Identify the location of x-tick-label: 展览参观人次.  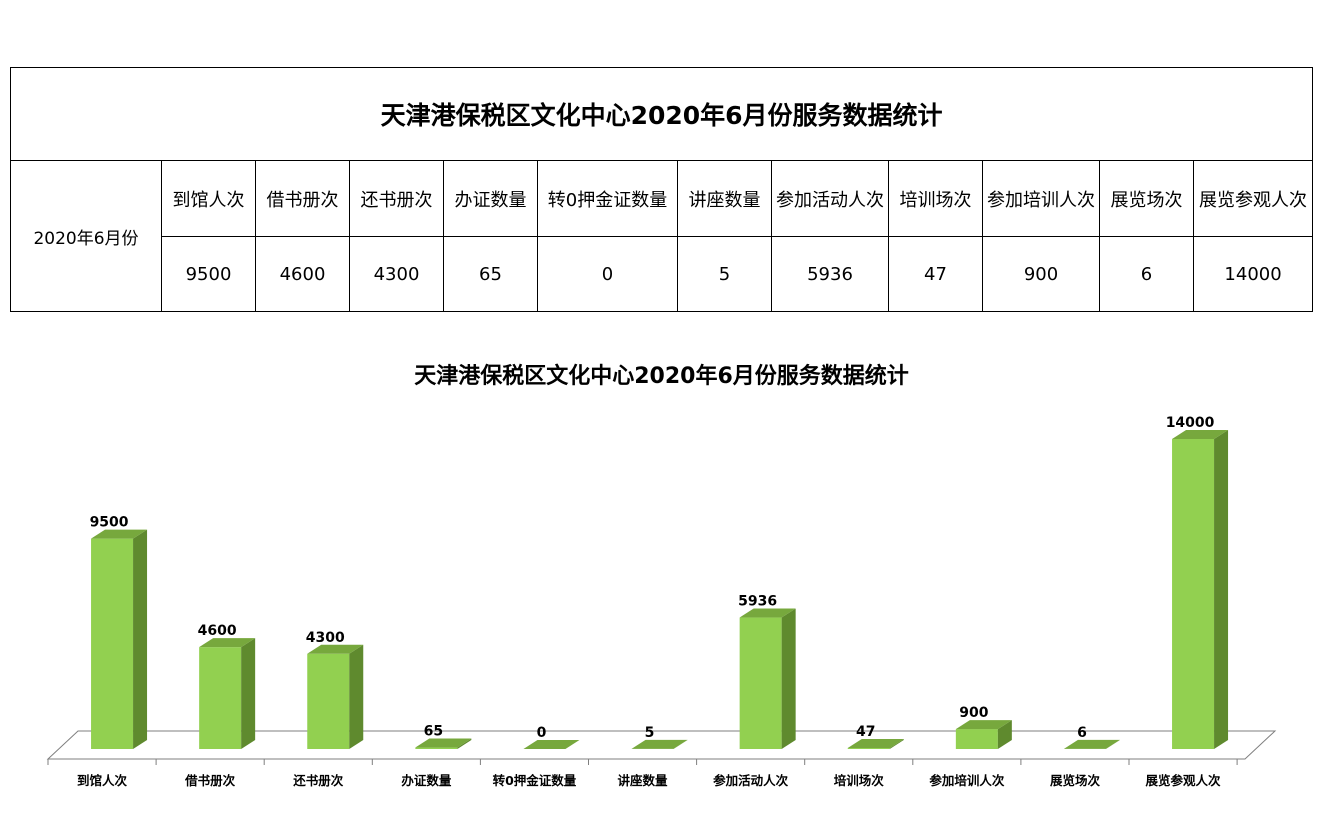
(1184, 780).